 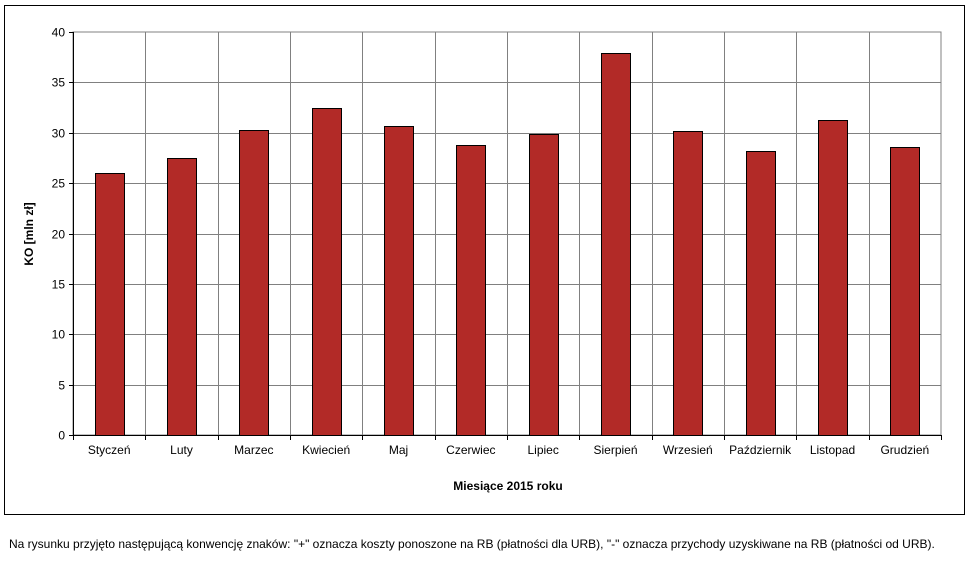 I want to click on bar-maj, so click(x=399, y=281).